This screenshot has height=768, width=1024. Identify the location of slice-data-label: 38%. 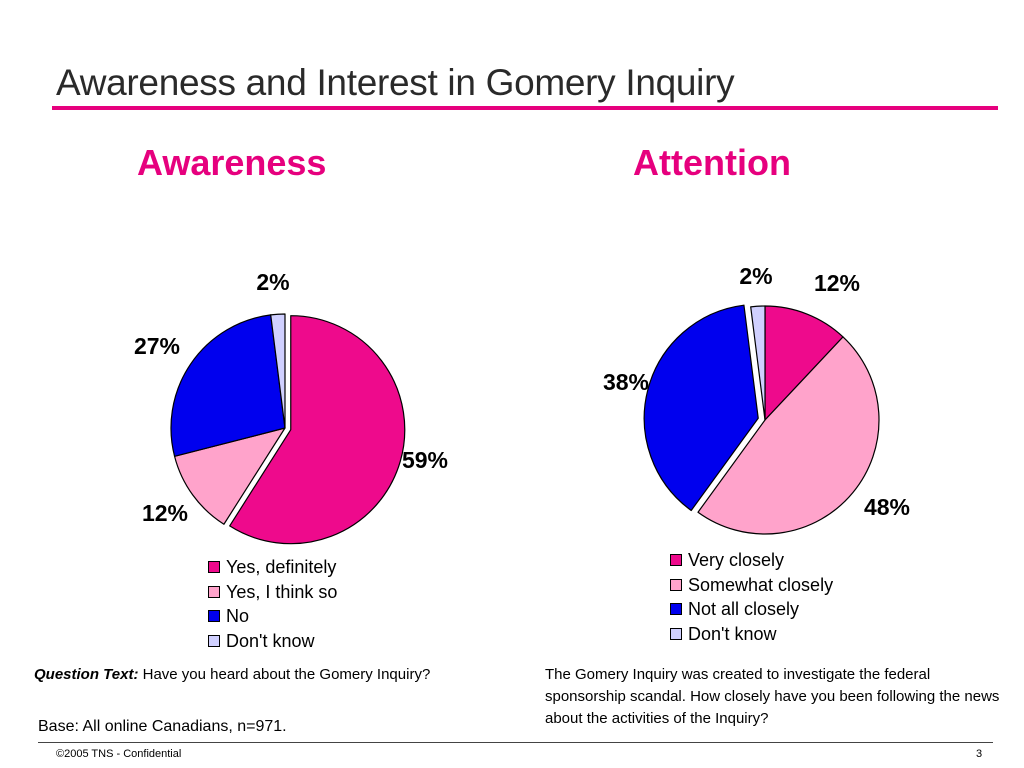
(626, 382).